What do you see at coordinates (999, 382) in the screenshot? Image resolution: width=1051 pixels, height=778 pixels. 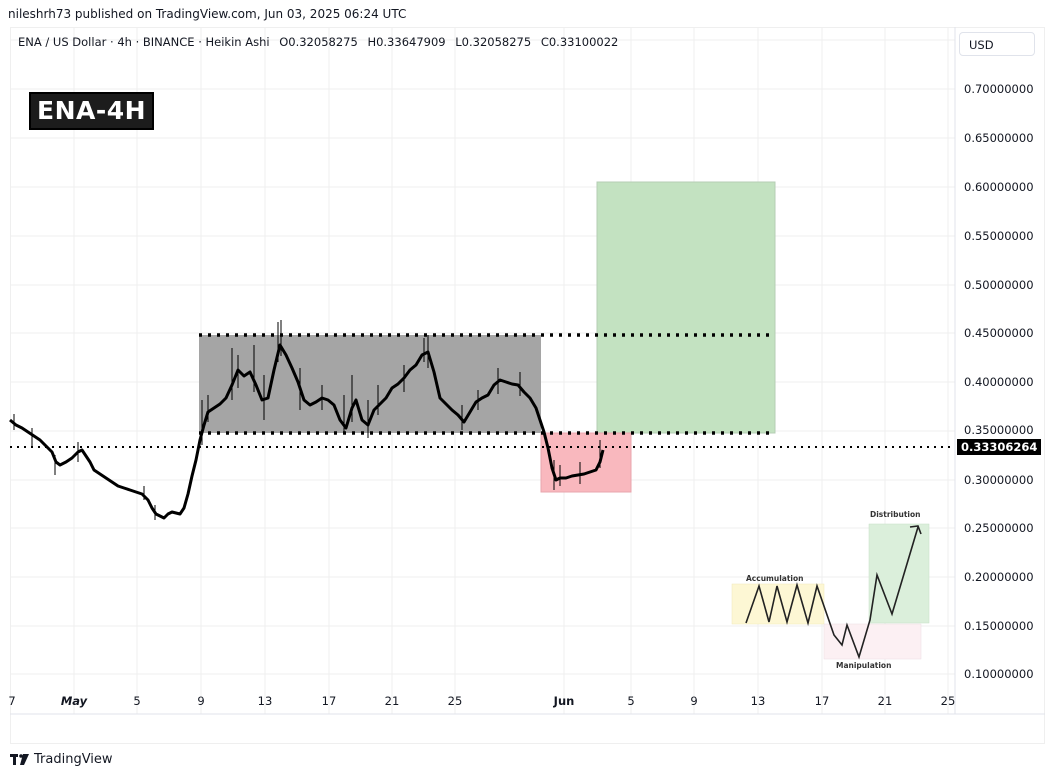 I see `price-tick: 0.40000000` at bounding box center [999, 382].